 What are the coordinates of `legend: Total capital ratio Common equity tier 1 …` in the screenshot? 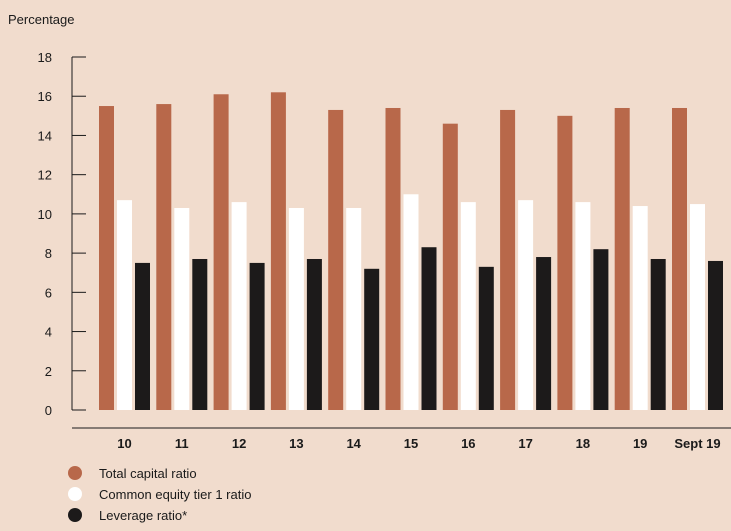 It's located at (159, 494).